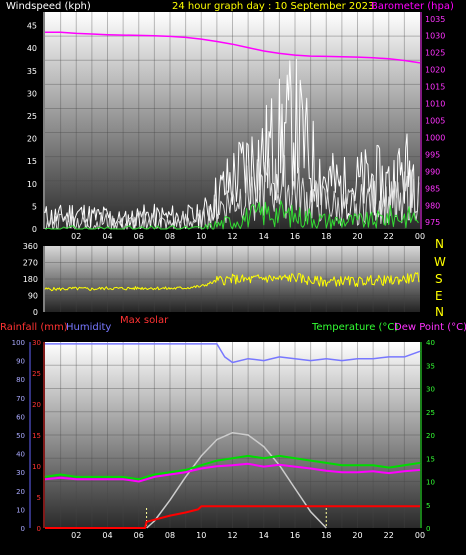 This screenshot has height=555, width=466. I want to click on y-tick-label: 45, so click(32, 26).